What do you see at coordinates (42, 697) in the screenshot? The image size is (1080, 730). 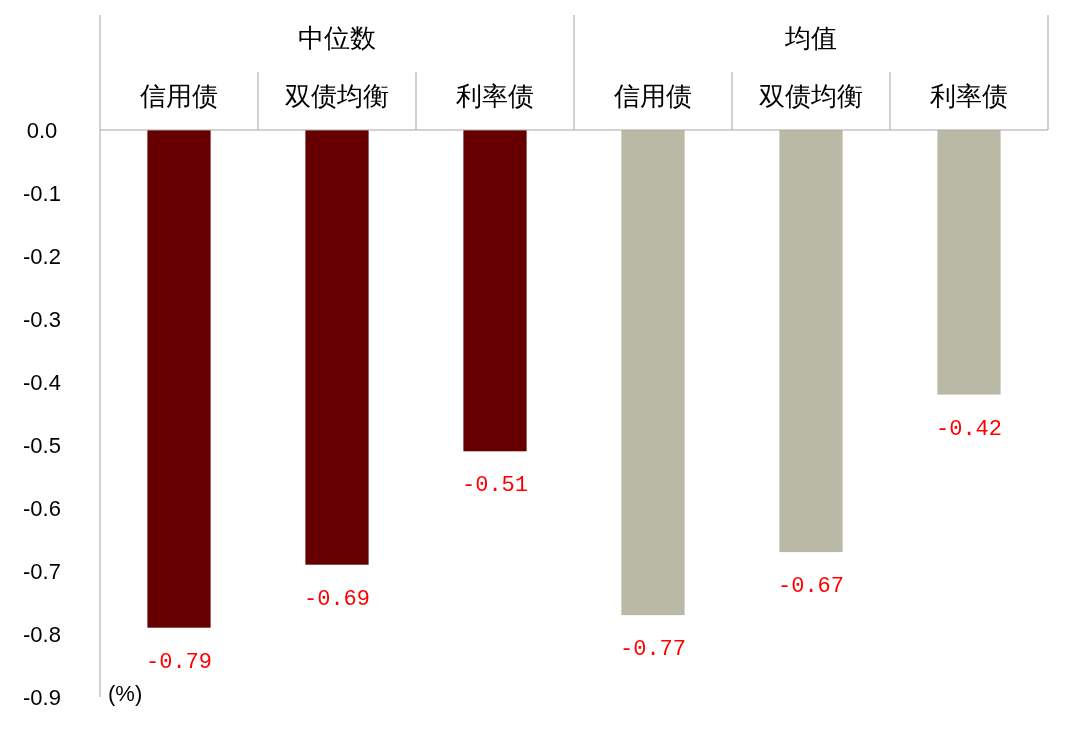 I see `y-tick-label: -0.9` at bounding box center [42, 697].